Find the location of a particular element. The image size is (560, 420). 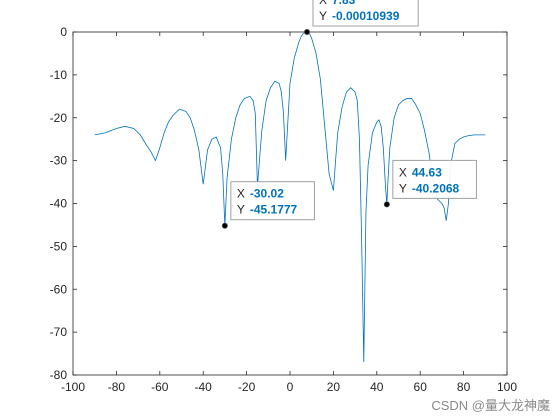

y-tick-label: -80 is located at coordinates (59, 375).